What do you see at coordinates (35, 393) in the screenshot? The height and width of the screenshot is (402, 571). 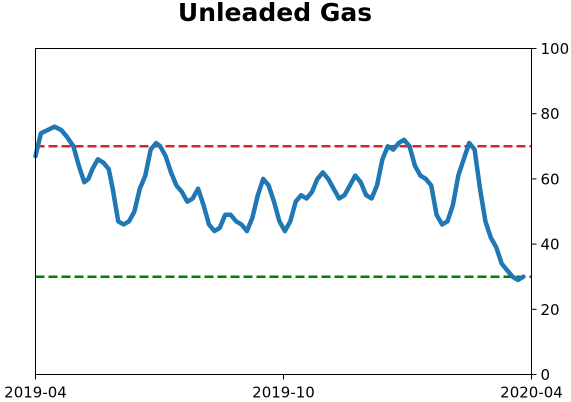 I see `x-tick-label: 2019-04` at bounding box center [35, 393].